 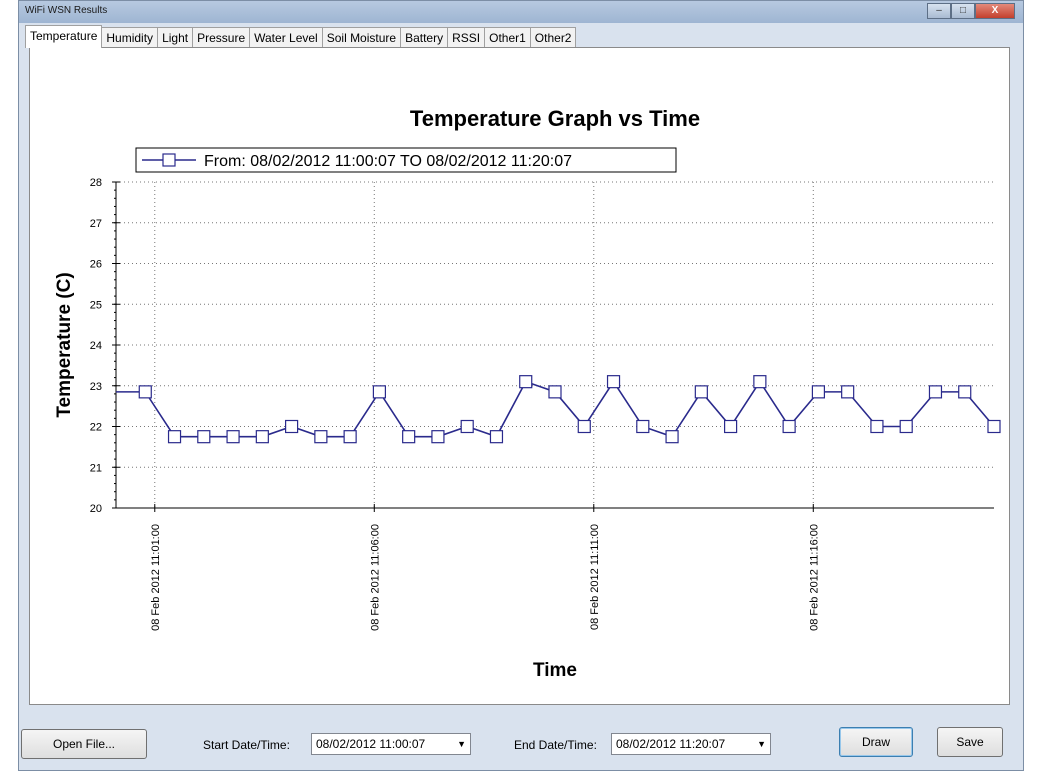 I want to click on y-tick-label: 26, so click(x=96, y=265).